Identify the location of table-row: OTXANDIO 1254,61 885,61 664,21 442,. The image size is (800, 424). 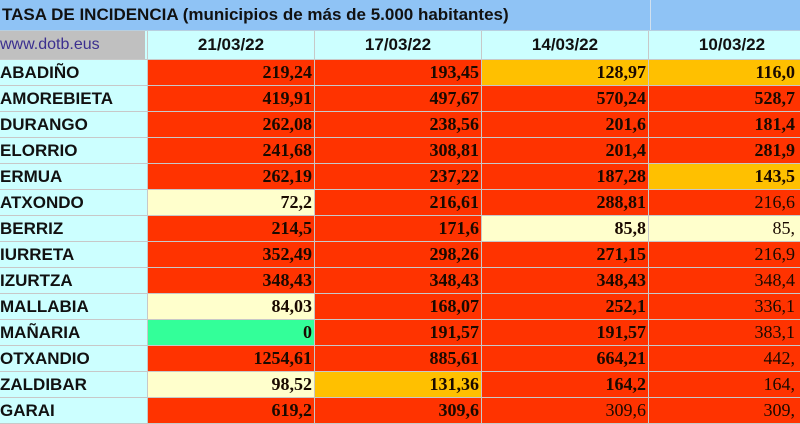
(400, 359).